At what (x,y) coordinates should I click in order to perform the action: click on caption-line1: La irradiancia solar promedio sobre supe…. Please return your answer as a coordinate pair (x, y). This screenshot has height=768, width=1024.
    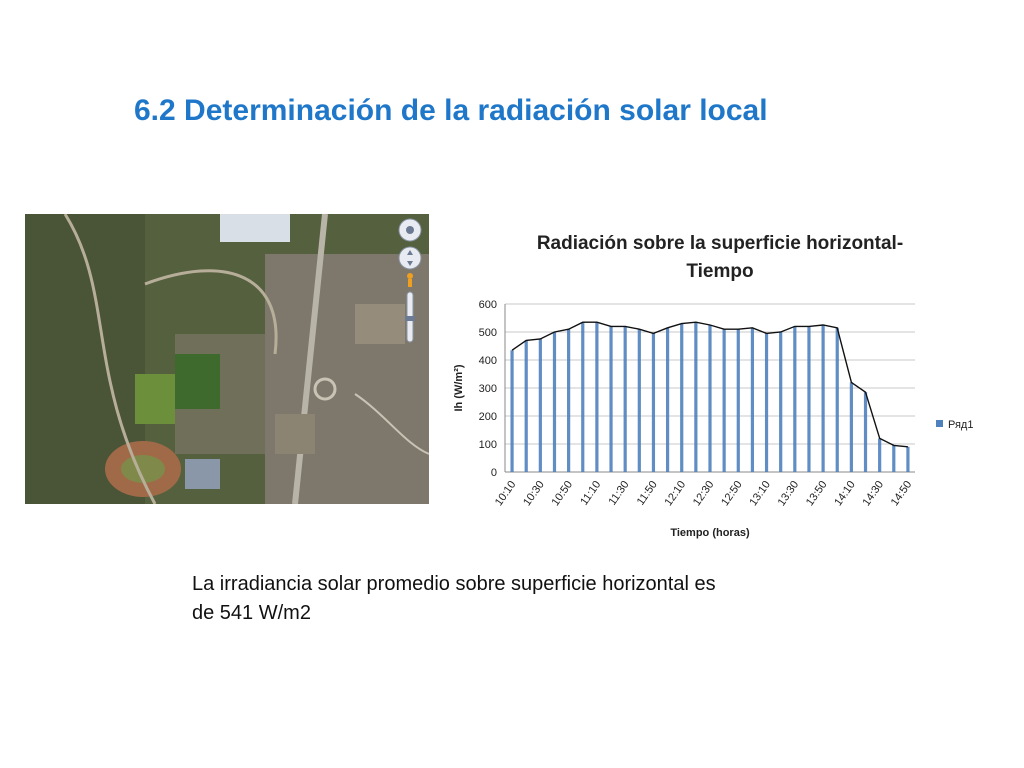
    Looking at the image, I should click on (454, 584).